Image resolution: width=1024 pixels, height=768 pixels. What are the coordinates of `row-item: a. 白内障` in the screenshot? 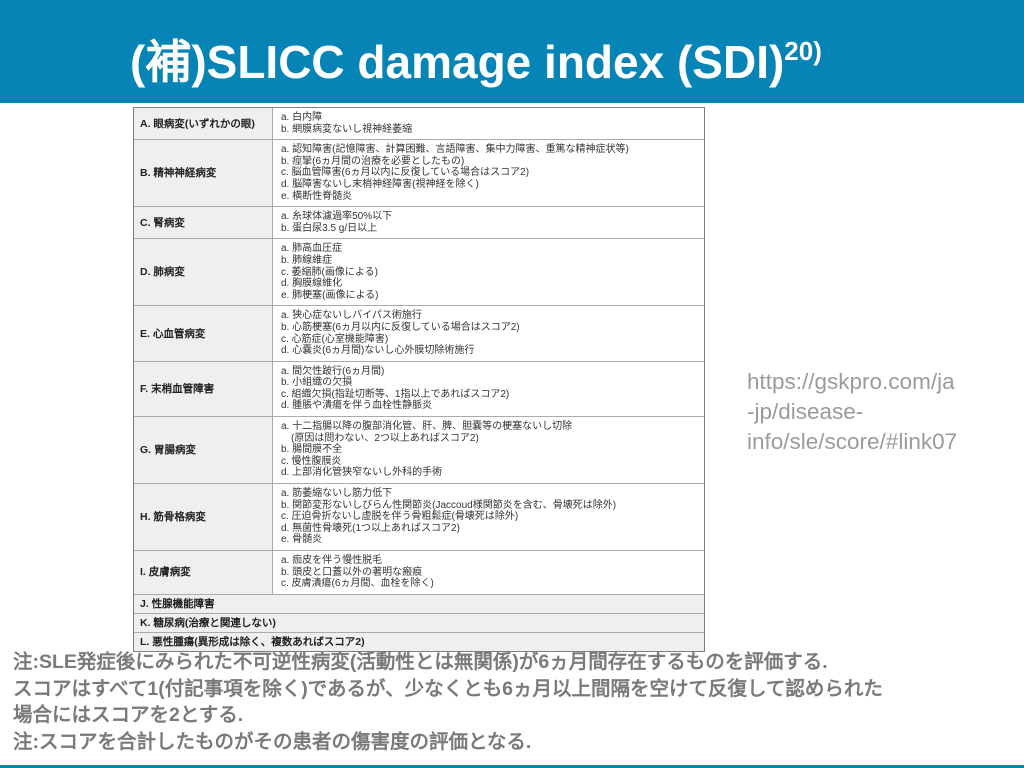 It's located at (302, 117).